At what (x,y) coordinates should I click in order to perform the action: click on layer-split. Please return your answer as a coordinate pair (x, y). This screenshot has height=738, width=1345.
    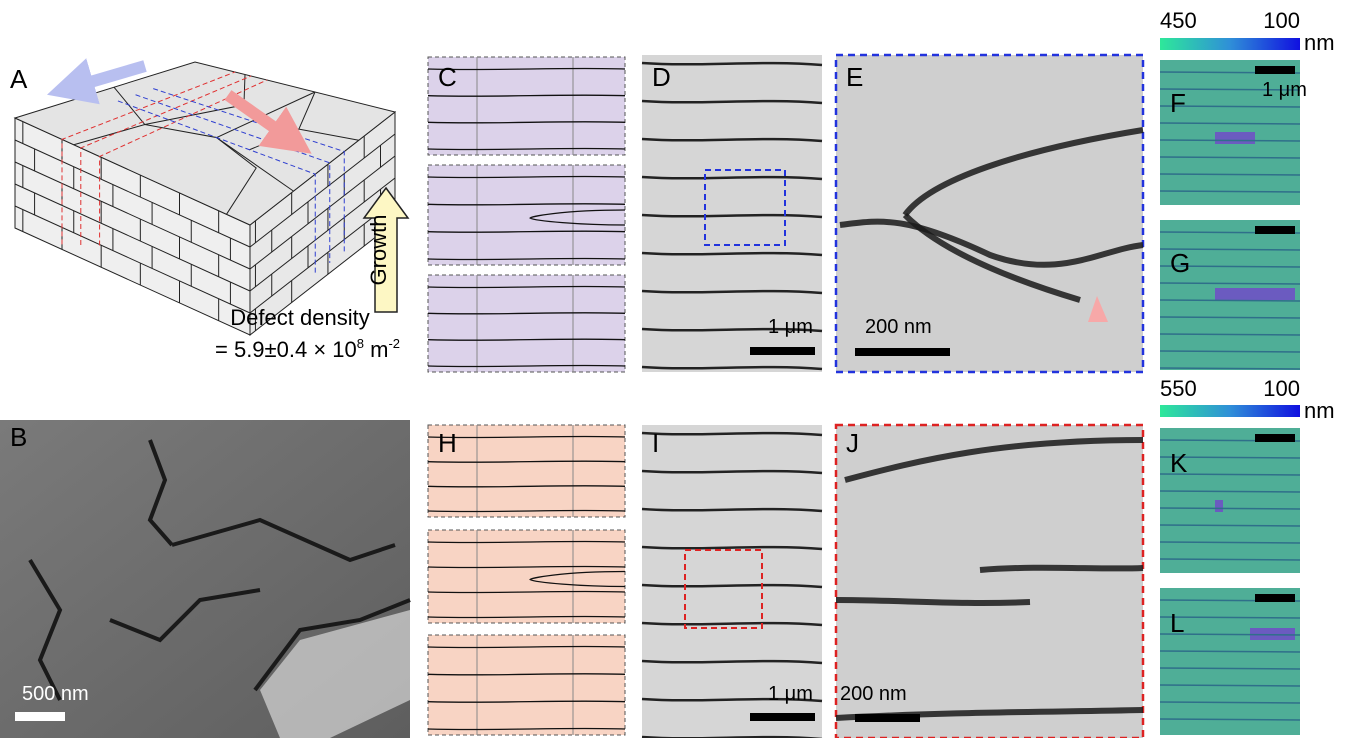
    Looking at the image, I should click on (577, 579).